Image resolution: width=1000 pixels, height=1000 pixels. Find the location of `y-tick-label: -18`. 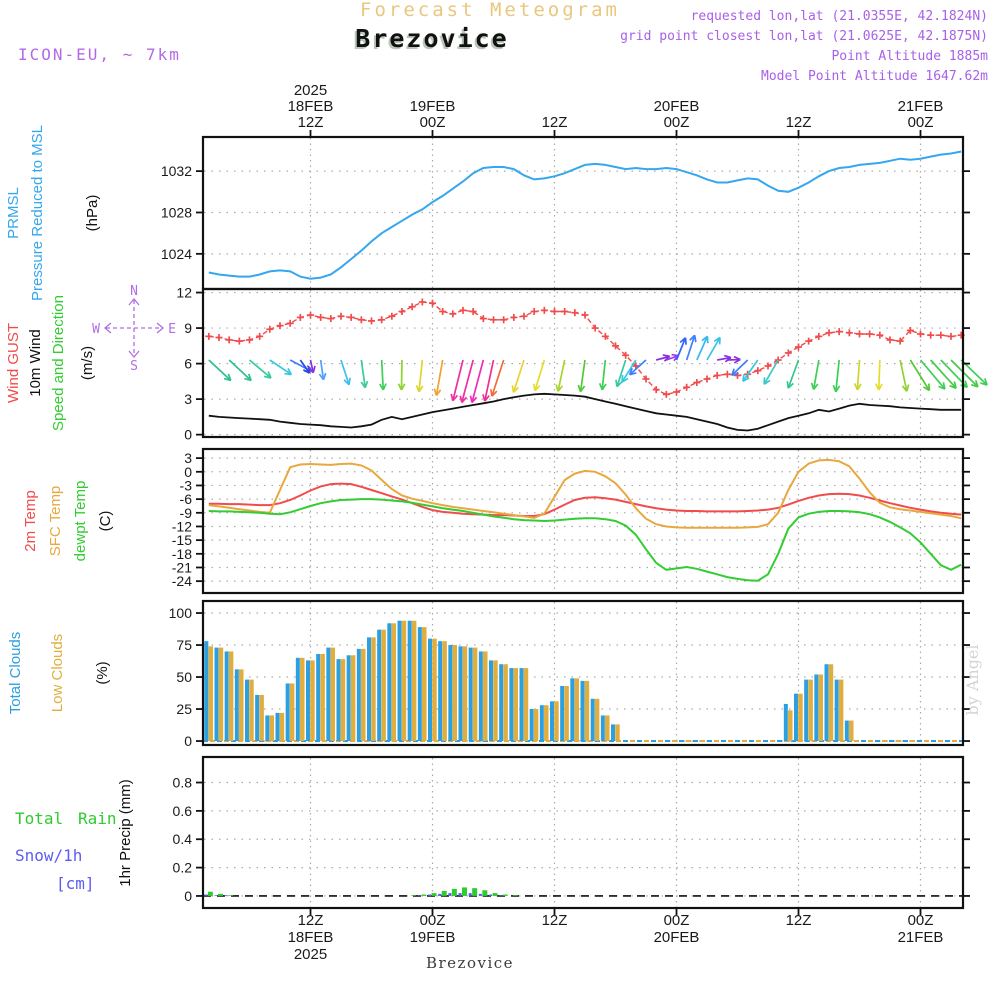

y-tick-label: -18 is located at coordinates (182, 554).